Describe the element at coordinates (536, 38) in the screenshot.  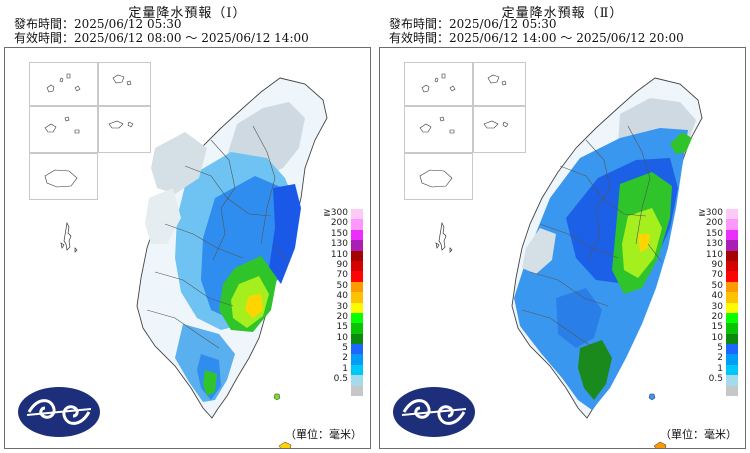
I see `valid-time: 有效時間：2025/06/12 14:00 ～ 2025/06/12 20:00` at that location.